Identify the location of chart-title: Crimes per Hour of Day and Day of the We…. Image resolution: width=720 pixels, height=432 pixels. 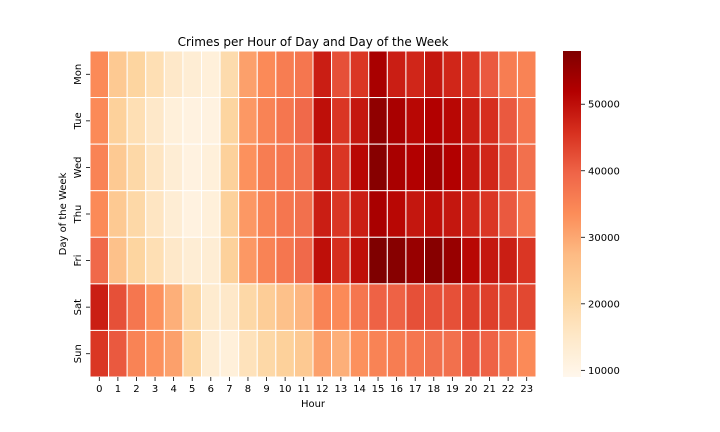
(313, 42).